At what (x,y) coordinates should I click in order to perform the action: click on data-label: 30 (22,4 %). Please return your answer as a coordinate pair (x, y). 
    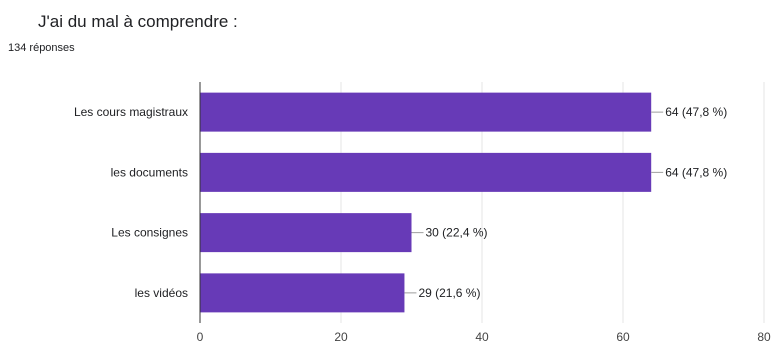
    Looking at the image, I should click on (457, 233).